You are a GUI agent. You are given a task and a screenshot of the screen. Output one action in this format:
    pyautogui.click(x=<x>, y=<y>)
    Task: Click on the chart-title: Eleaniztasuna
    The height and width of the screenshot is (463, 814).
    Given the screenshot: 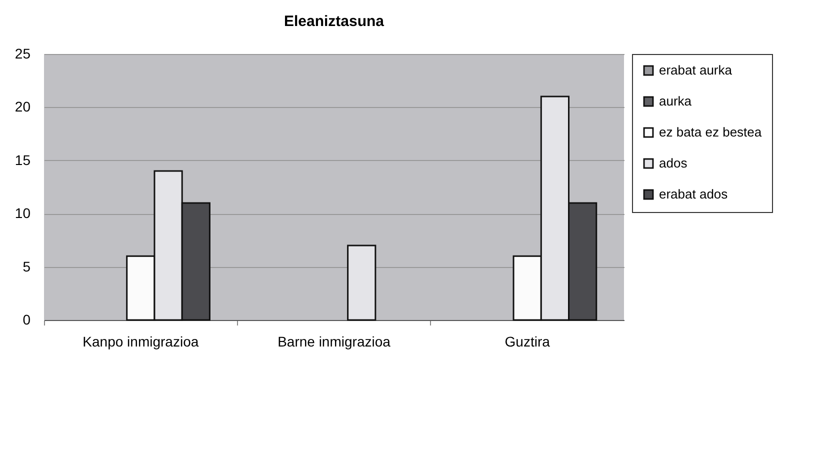 What is the action you would take?
    pyautogui.click(x=334, y=21)
    